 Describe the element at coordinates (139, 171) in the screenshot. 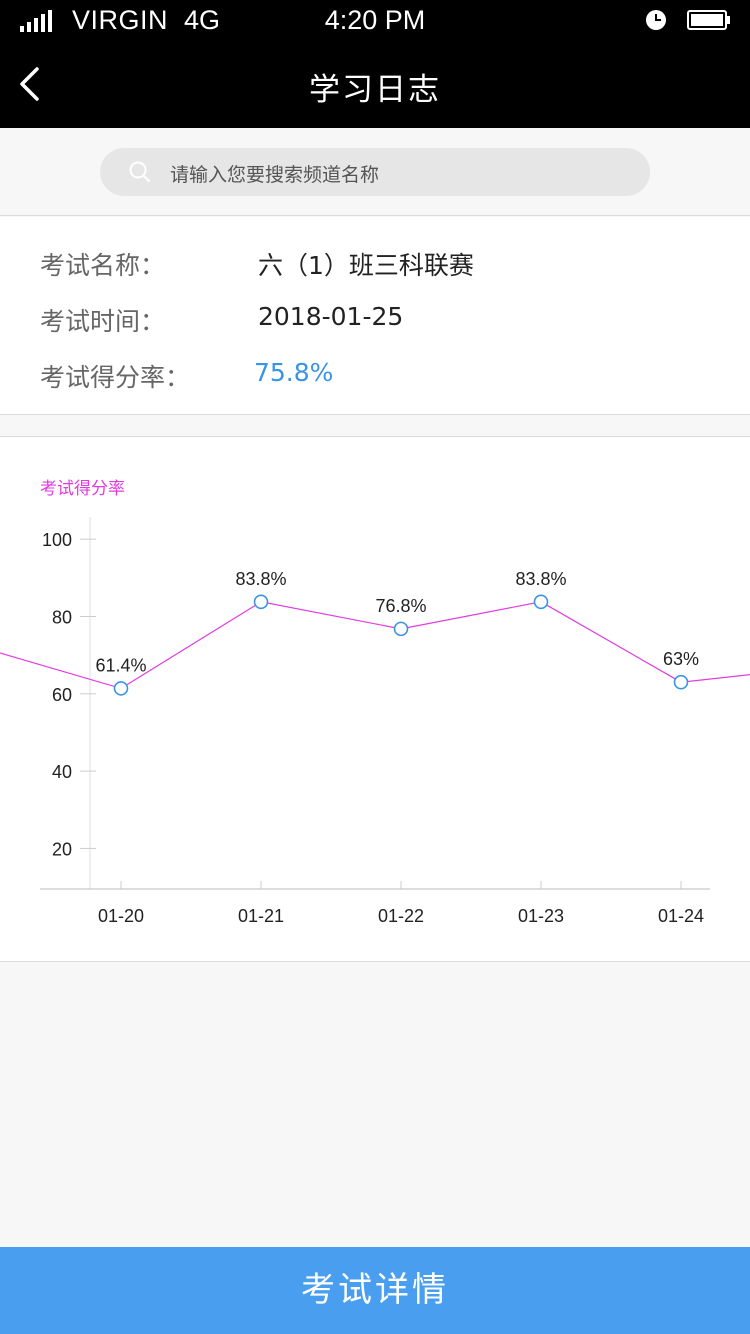

I see `search-icon` at that location.